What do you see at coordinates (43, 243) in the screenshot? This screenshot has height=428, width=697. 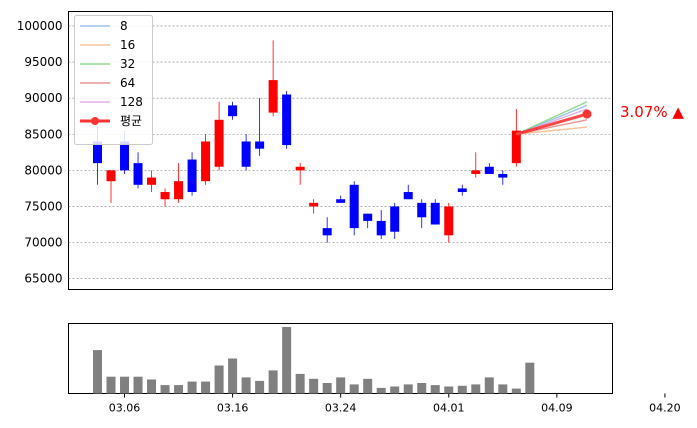 I see `price-tick-label: 70000` at bounding box center [43, 243].